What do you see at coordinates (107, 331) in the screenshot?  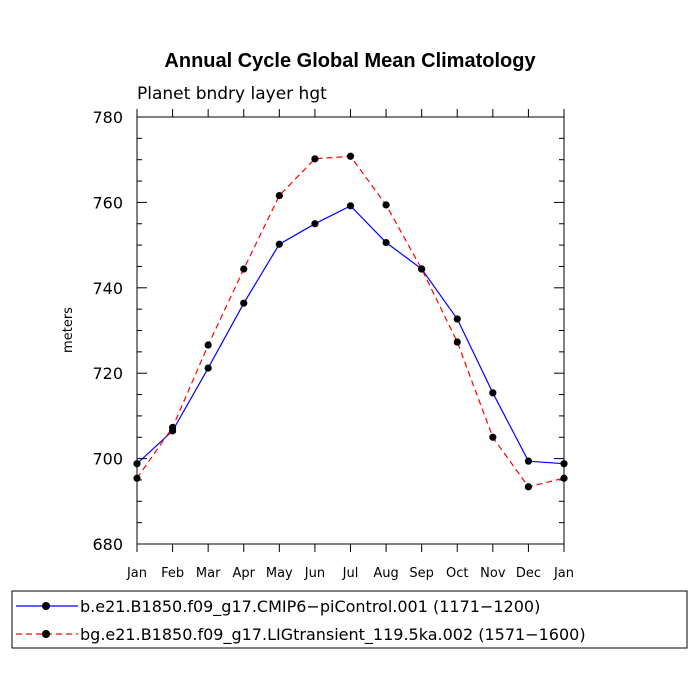 I see `y-tick-labels: 680 700 720 740 760 780` at bounding box center [107, 331].